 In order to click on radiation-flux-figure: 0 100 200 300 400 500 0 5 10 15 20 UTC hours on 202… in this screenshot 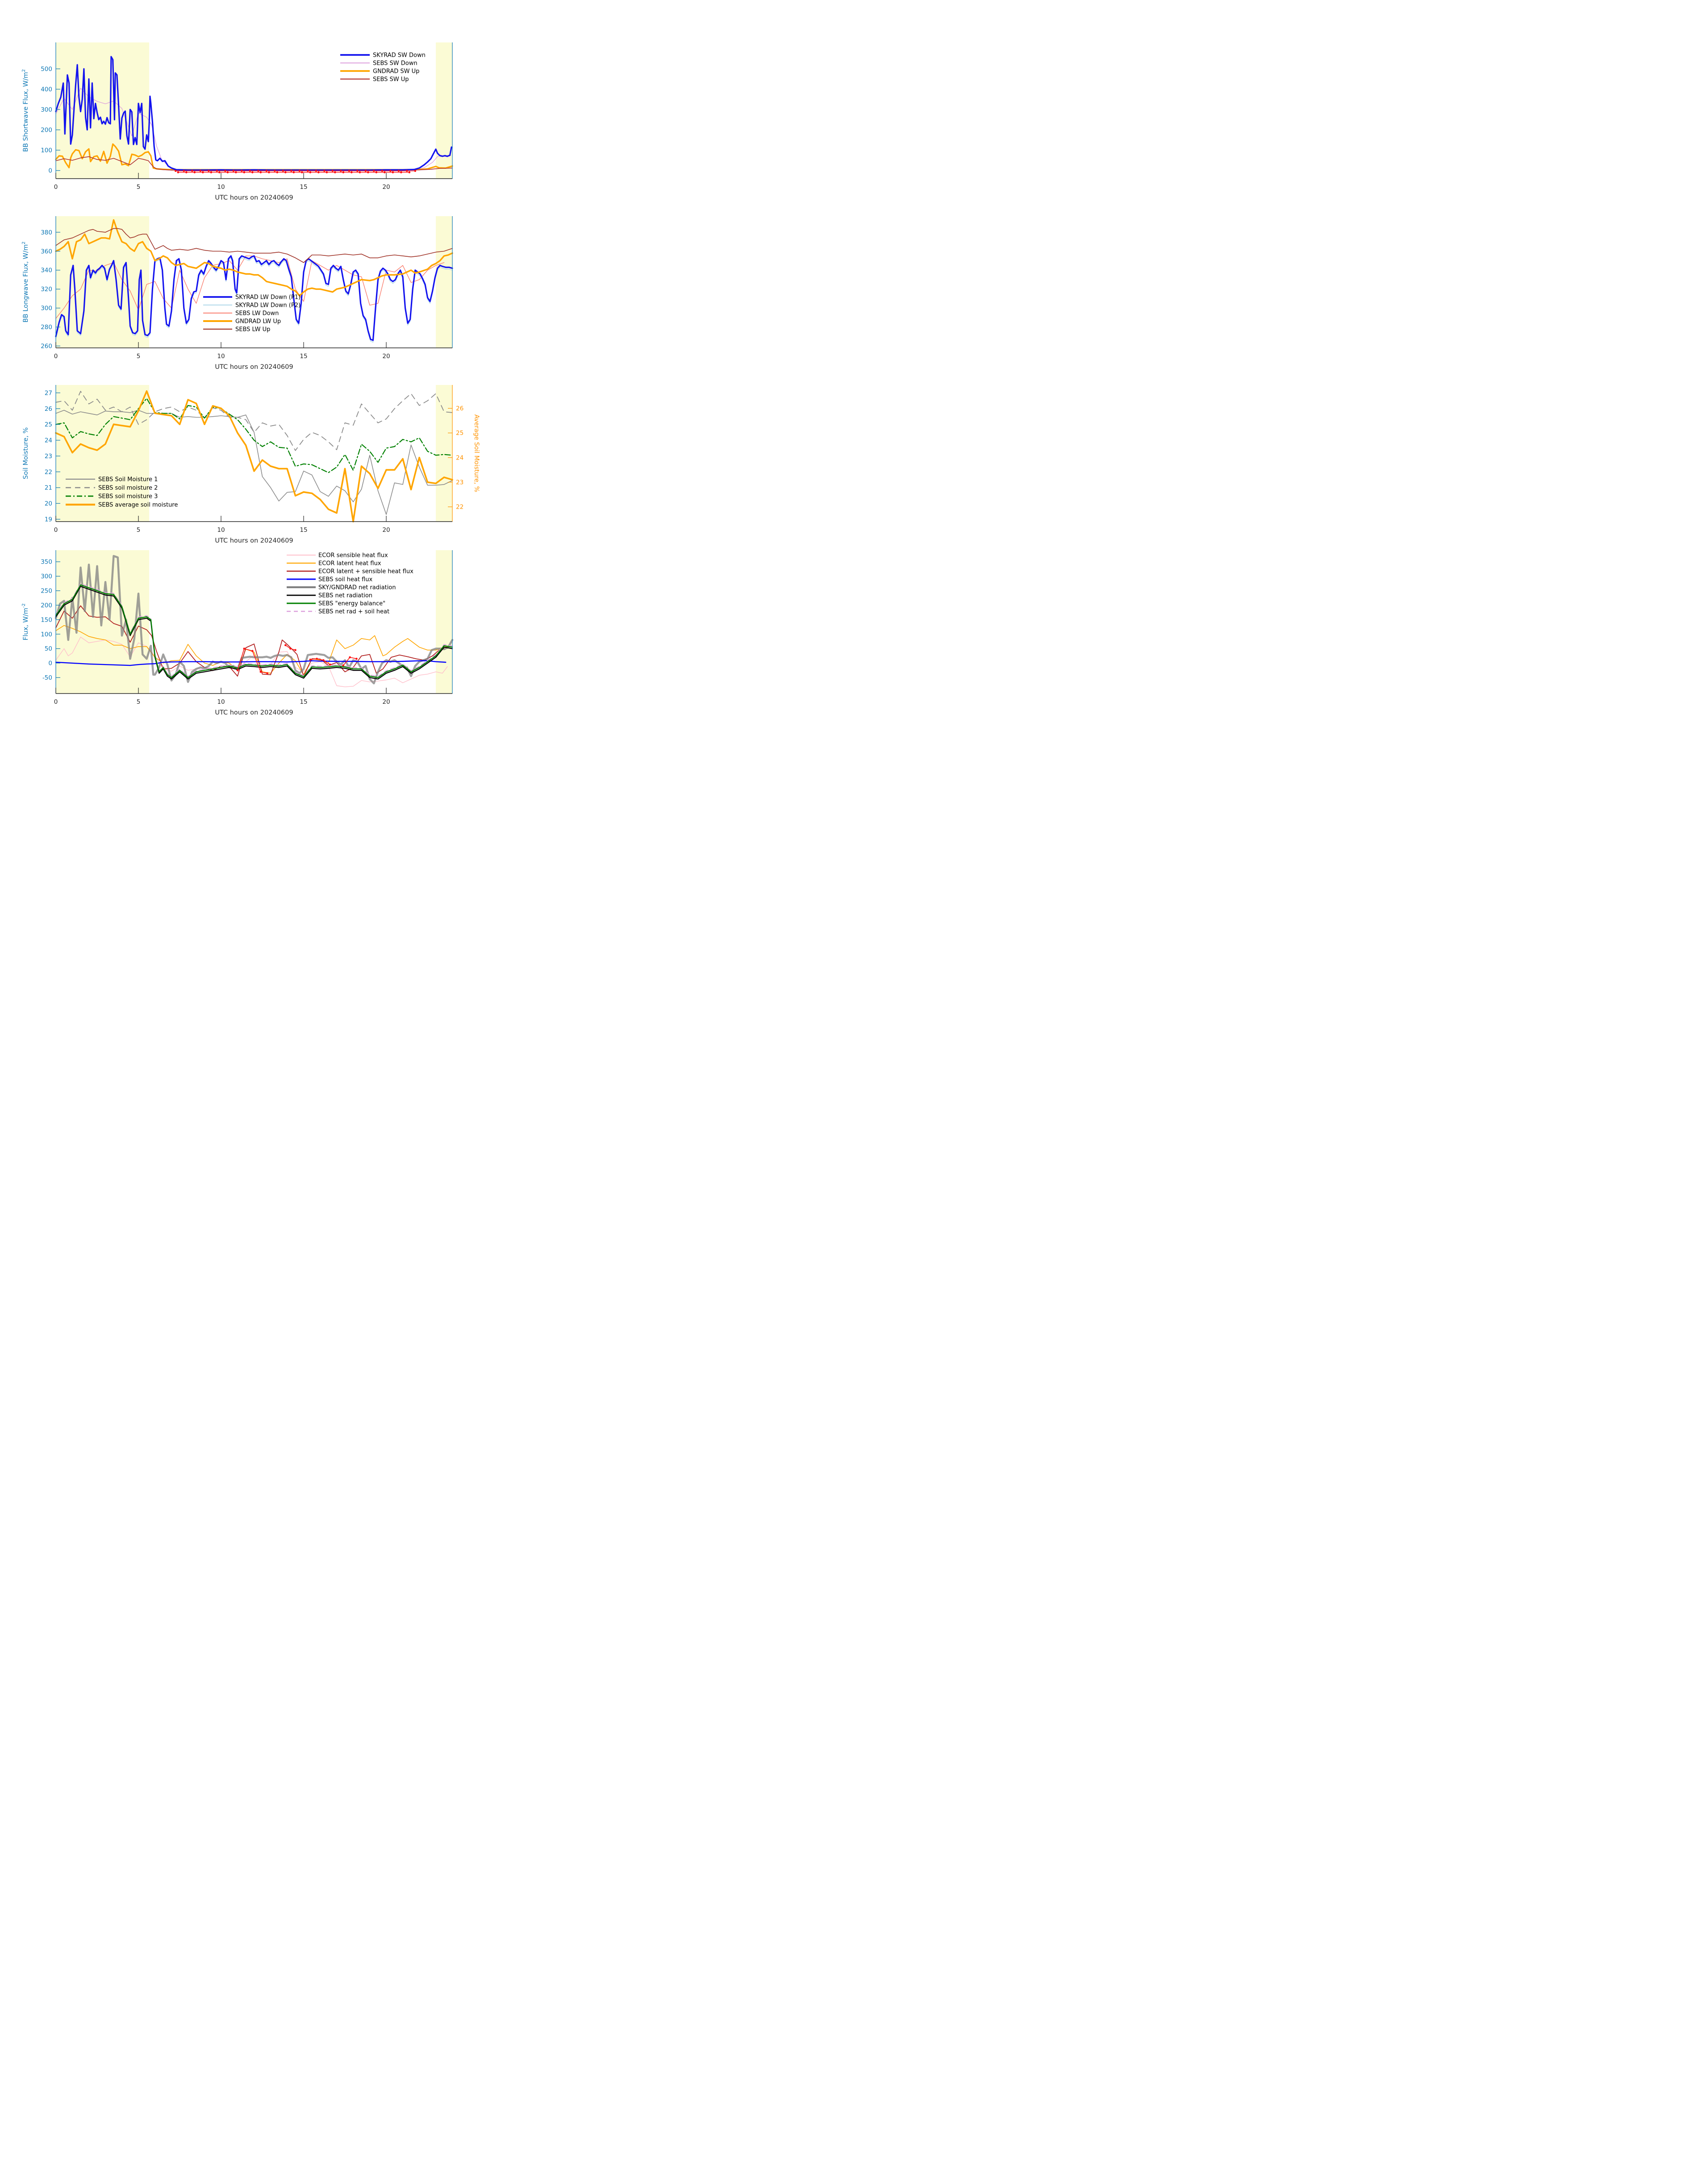, I will do `click(284, 363)`.